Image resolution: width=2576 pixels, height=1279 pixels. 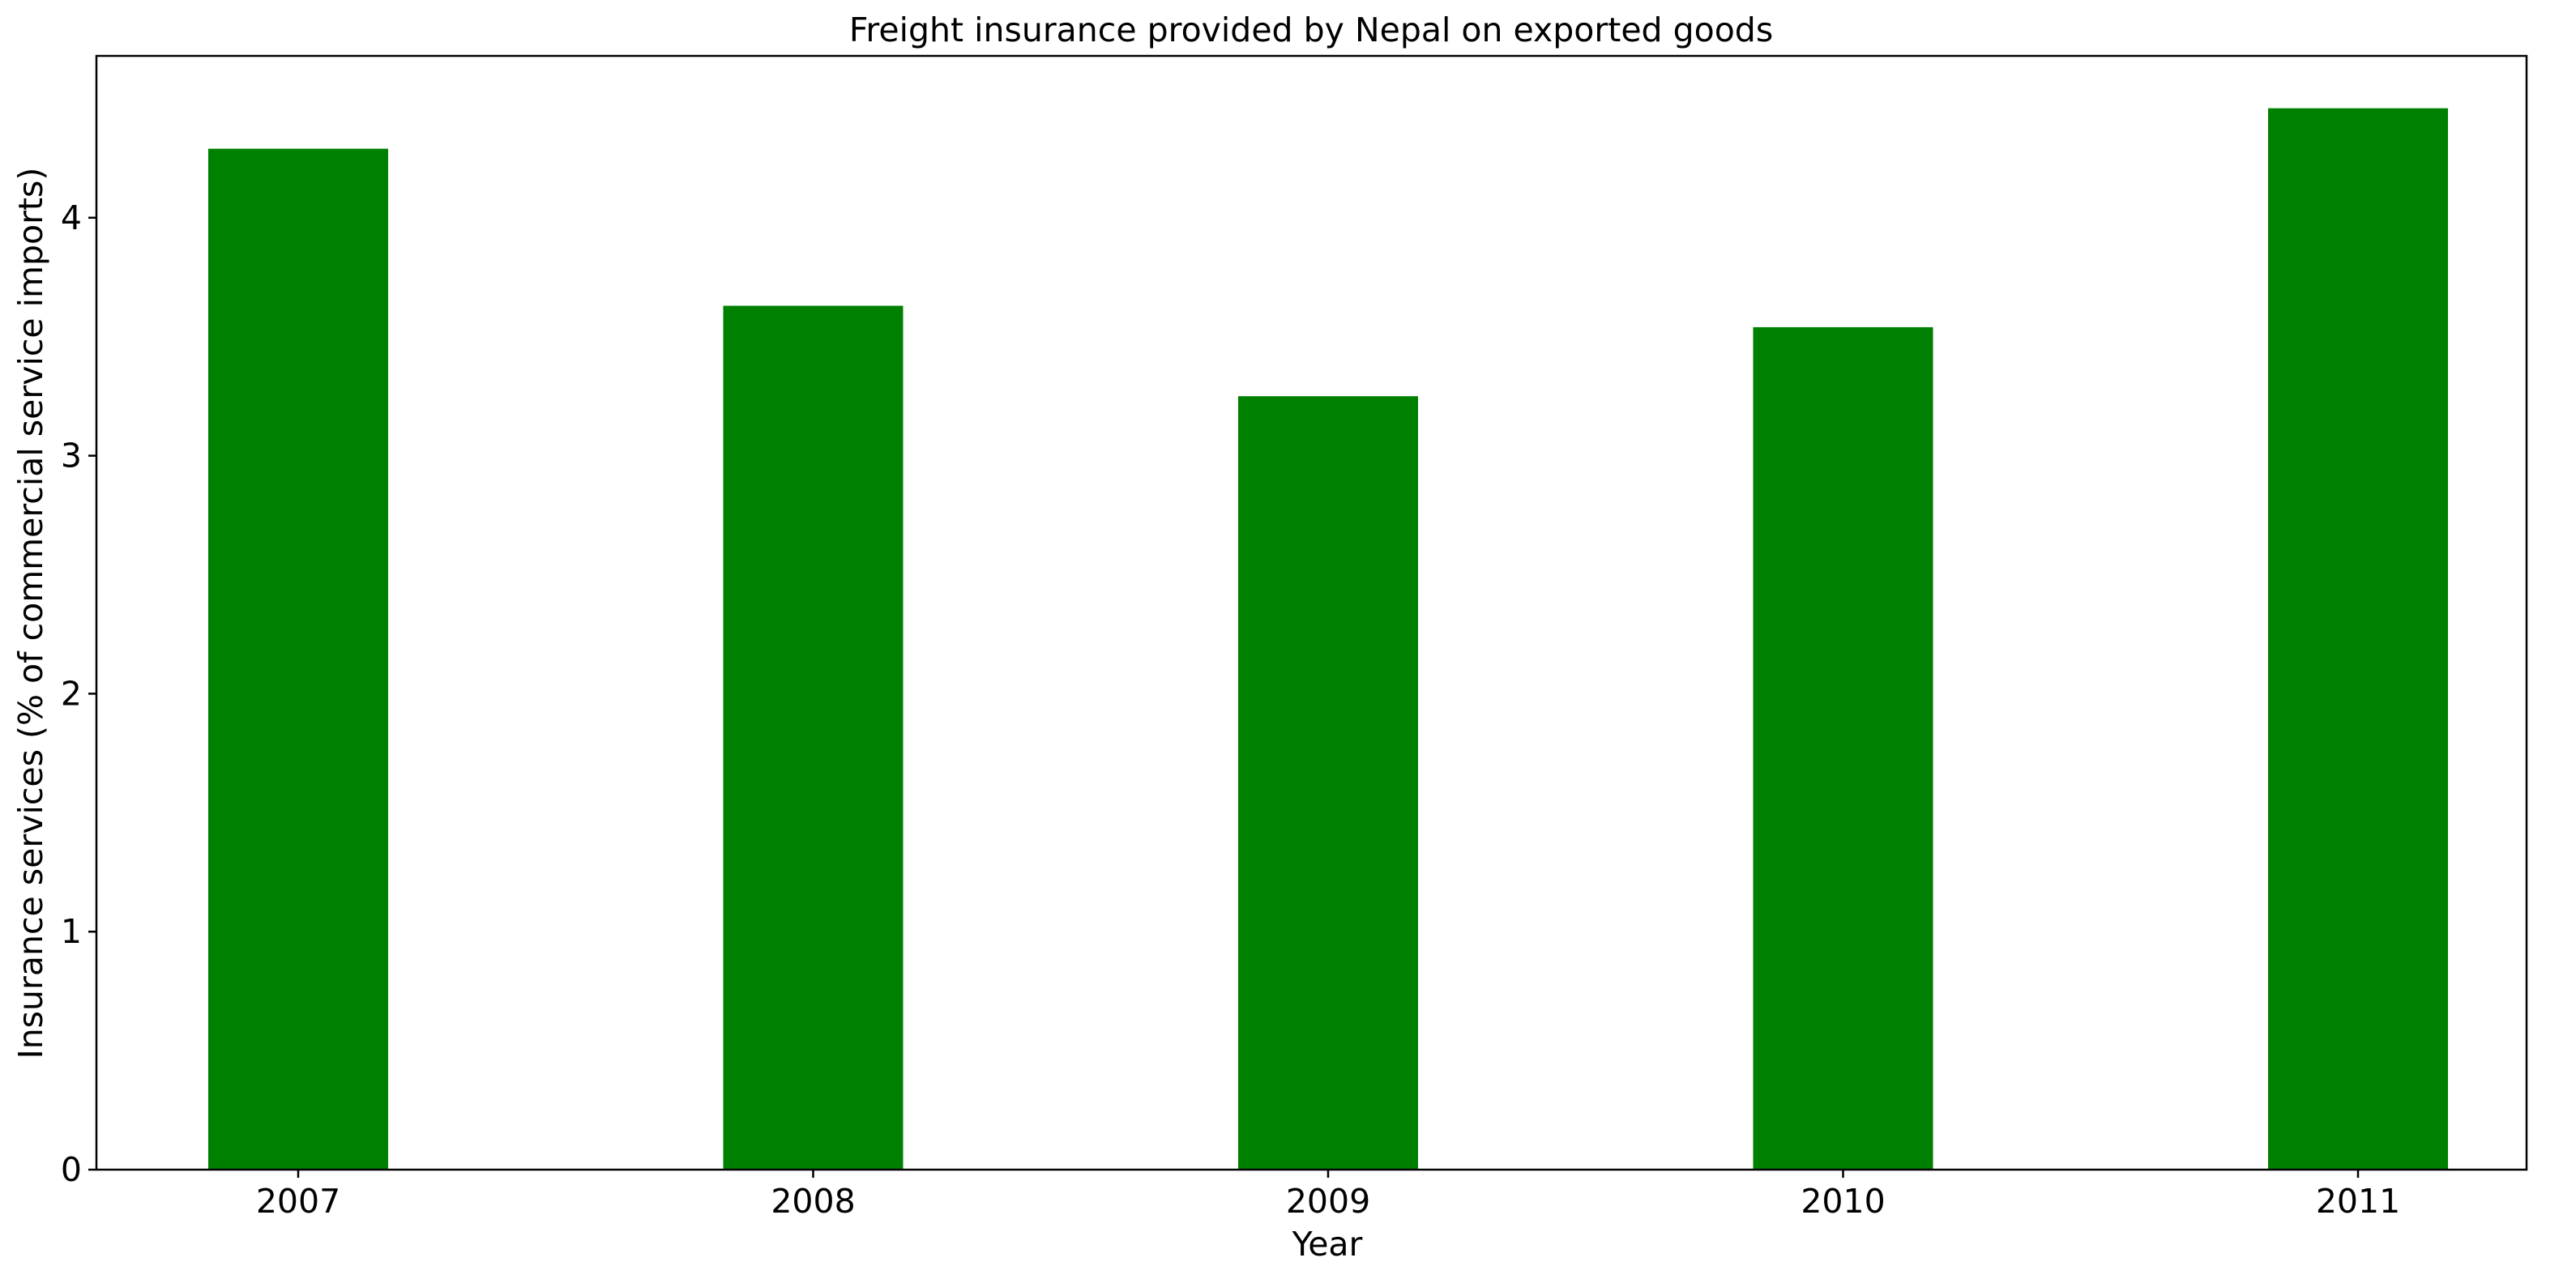 I want to click on x-axis-label: Year, so click(x=1327, y=1244).